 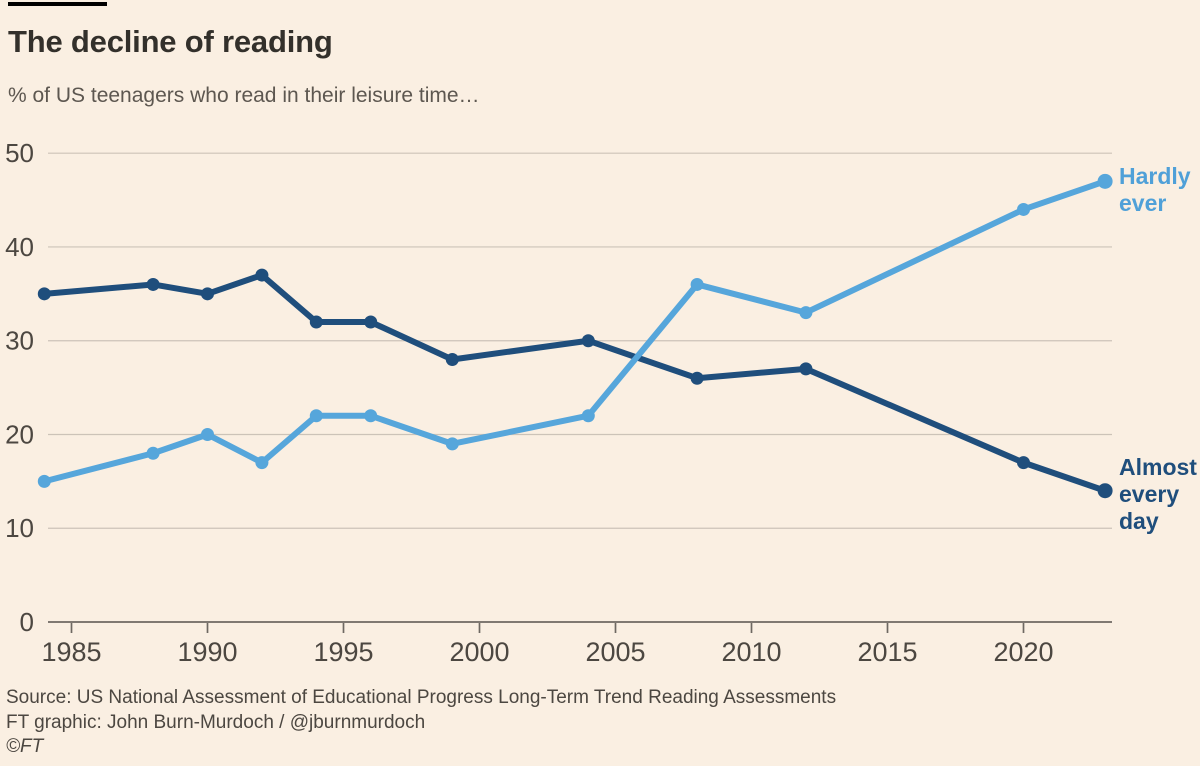 I want to click on series-label-line: ever, so click(x=1143, y=203).